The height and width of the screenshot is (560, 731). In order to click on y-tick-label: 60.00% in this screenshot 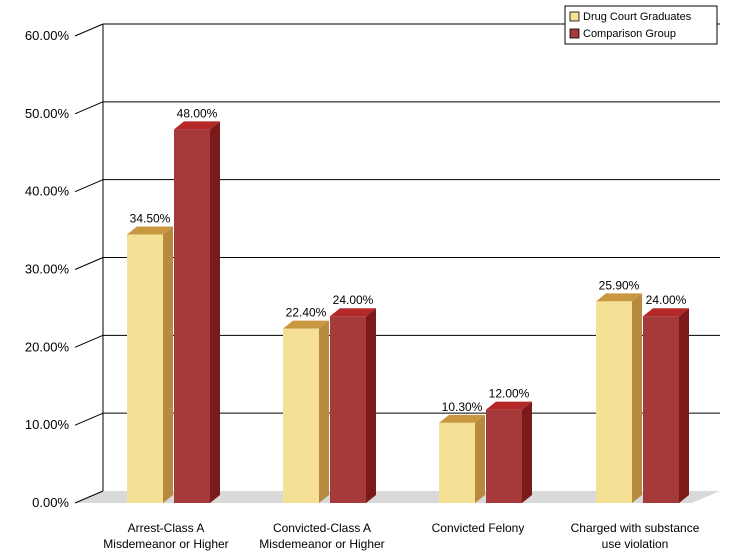, I will do `click(47, 35)`.